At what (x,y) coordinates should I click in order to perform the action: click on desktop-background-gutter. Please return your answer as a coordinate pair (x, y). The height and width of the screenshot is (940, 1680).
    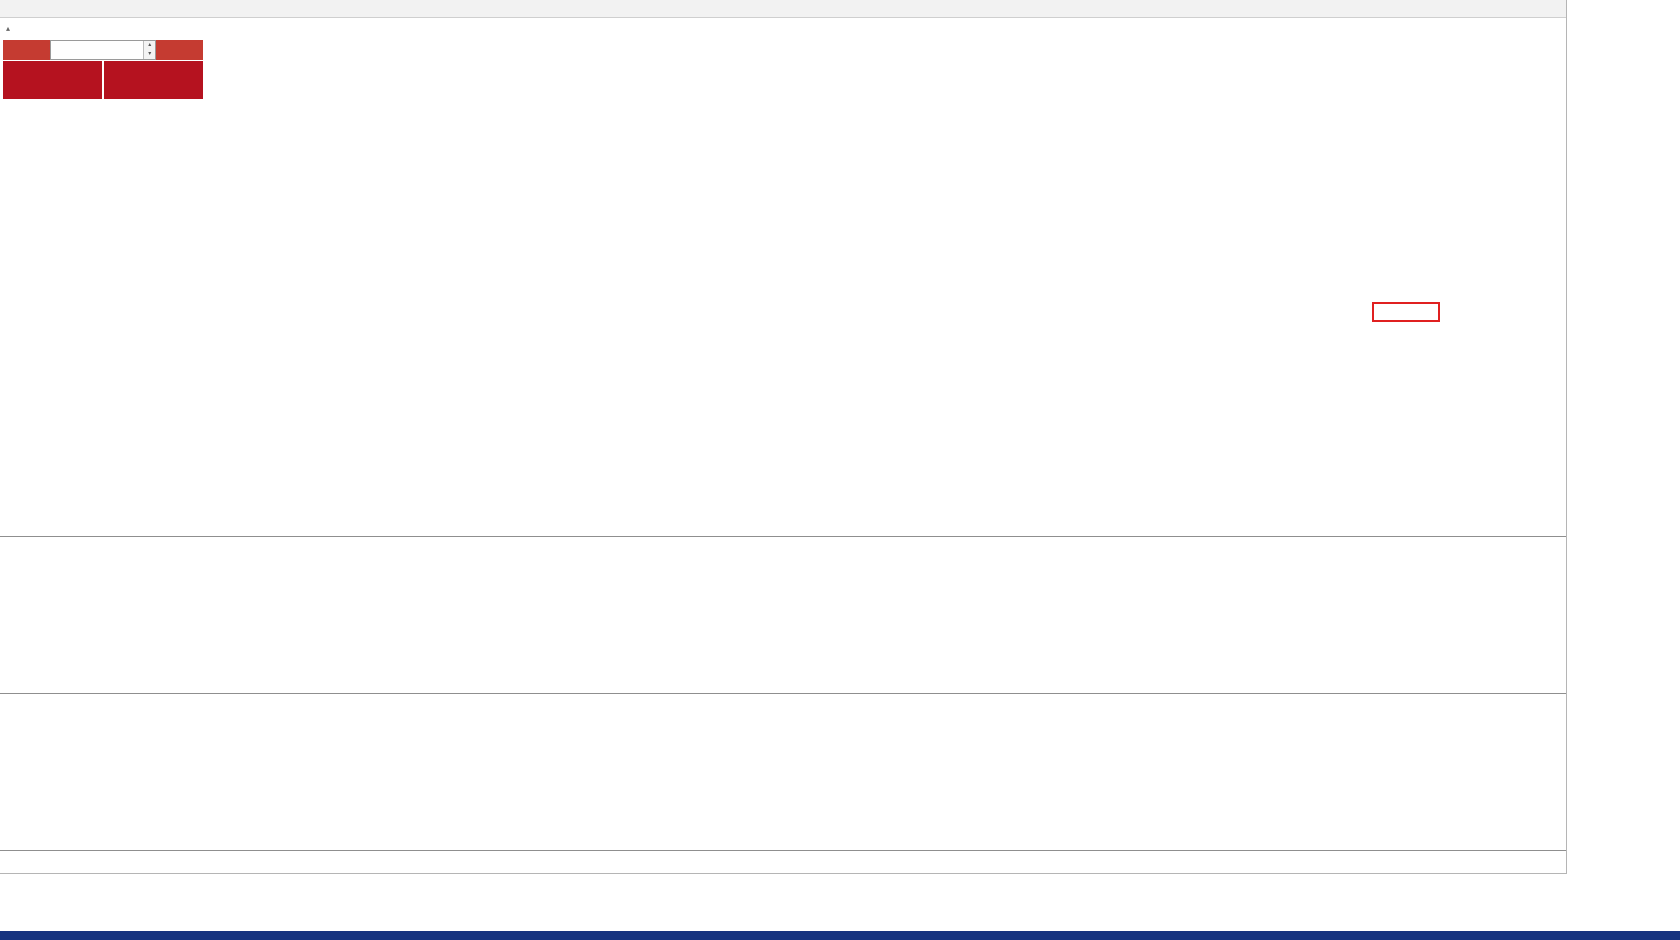
    Looking at the image, I should click on (1624, 470).